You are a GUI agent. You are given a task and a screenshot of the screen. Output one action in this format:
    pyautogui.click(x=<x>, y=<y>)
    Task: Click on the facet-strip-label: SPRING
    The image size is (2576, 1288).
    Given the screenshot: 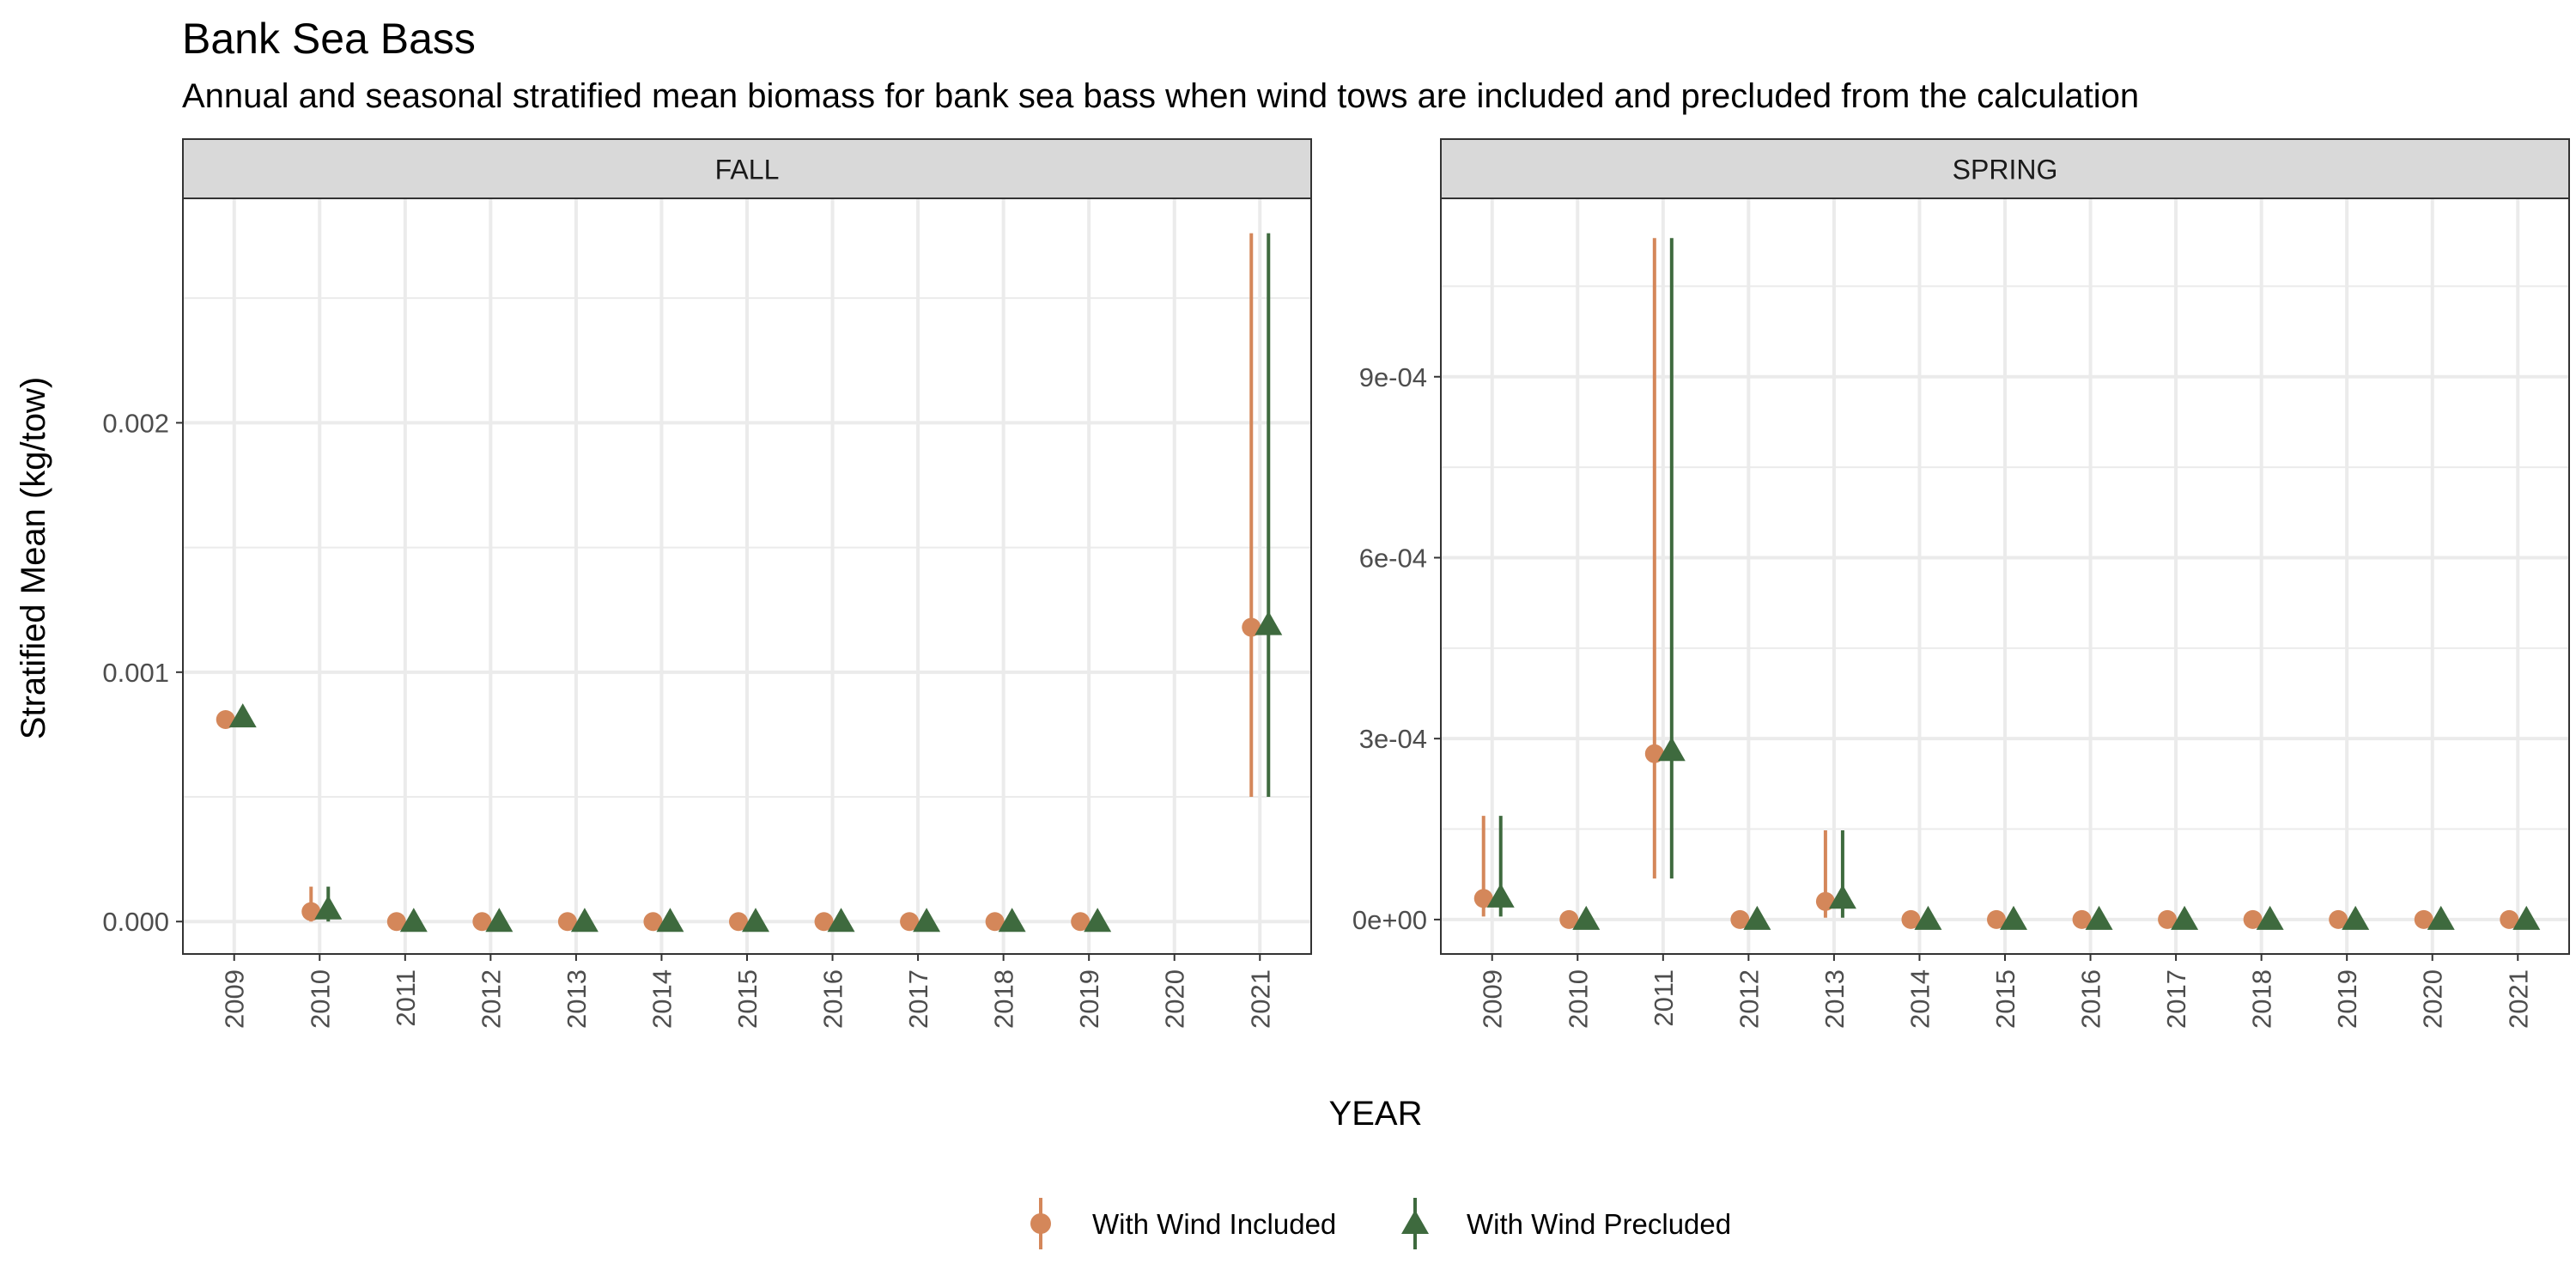 What is the action you would take?
    pyautogui.click(x=2005, y=170)
    